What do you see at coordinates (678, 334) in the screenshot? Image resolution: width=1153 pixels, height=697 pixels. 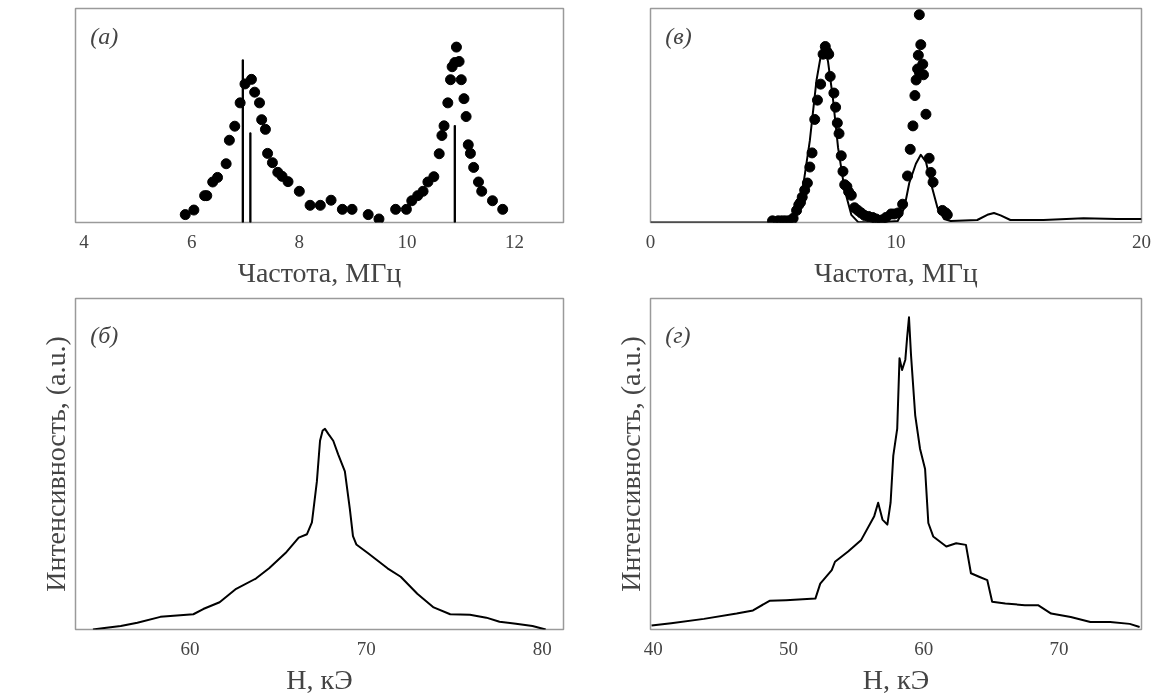 I see `annotation: (г)` at bounding box center [678, 334].